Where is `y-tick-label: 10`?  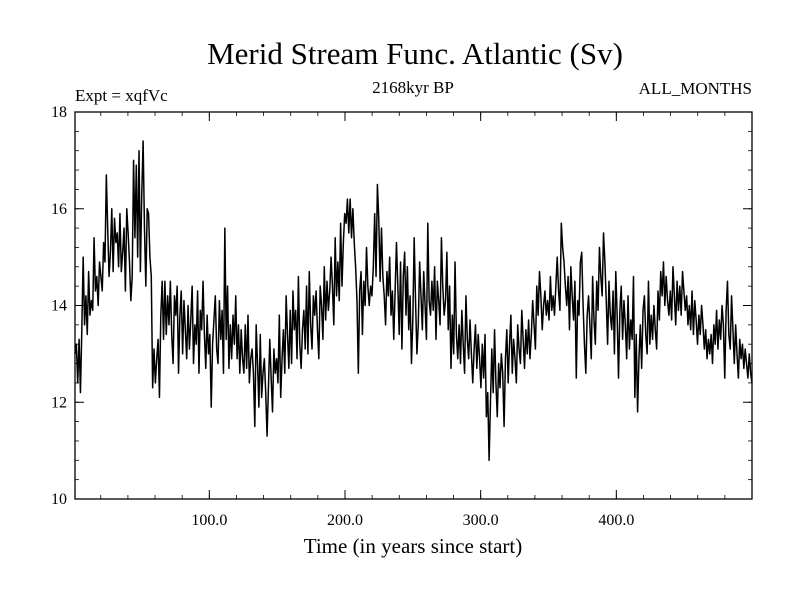 y-tick-label: 10 is located at coordinates (59, 499).